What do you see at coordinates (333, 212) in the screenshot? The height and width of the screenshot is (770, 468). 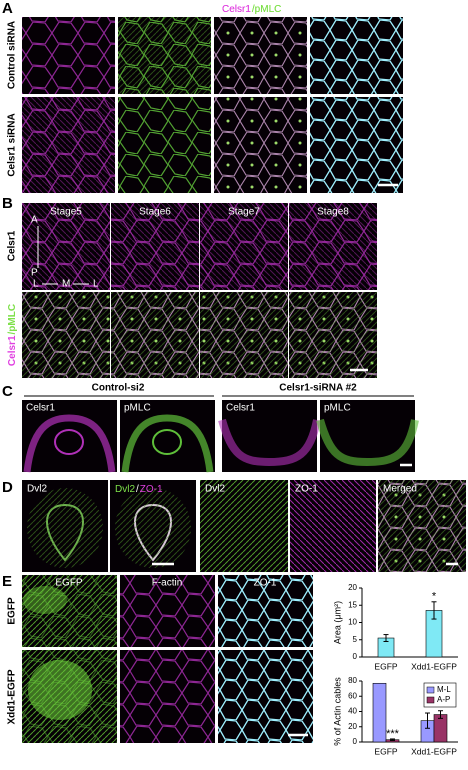 I see `label: Stage8` at bounding box center [333, 212].